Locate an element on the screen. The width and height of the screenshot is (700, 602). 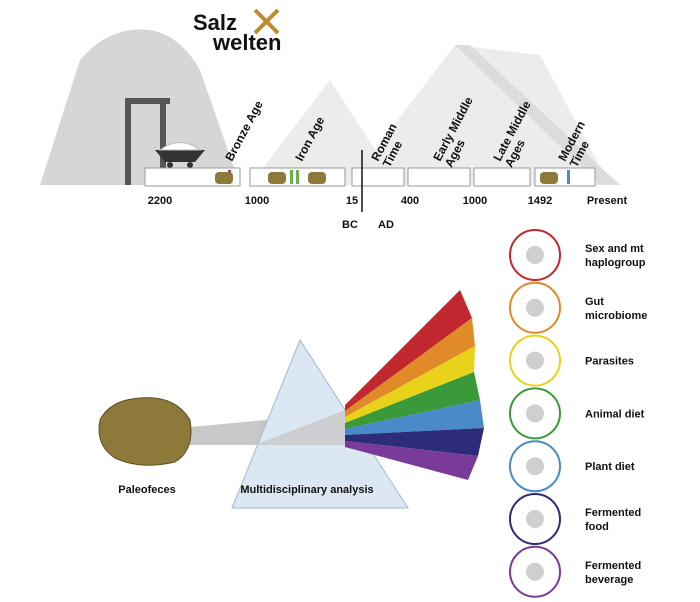
tick-label: 400 is located at coordinates (410, 201).